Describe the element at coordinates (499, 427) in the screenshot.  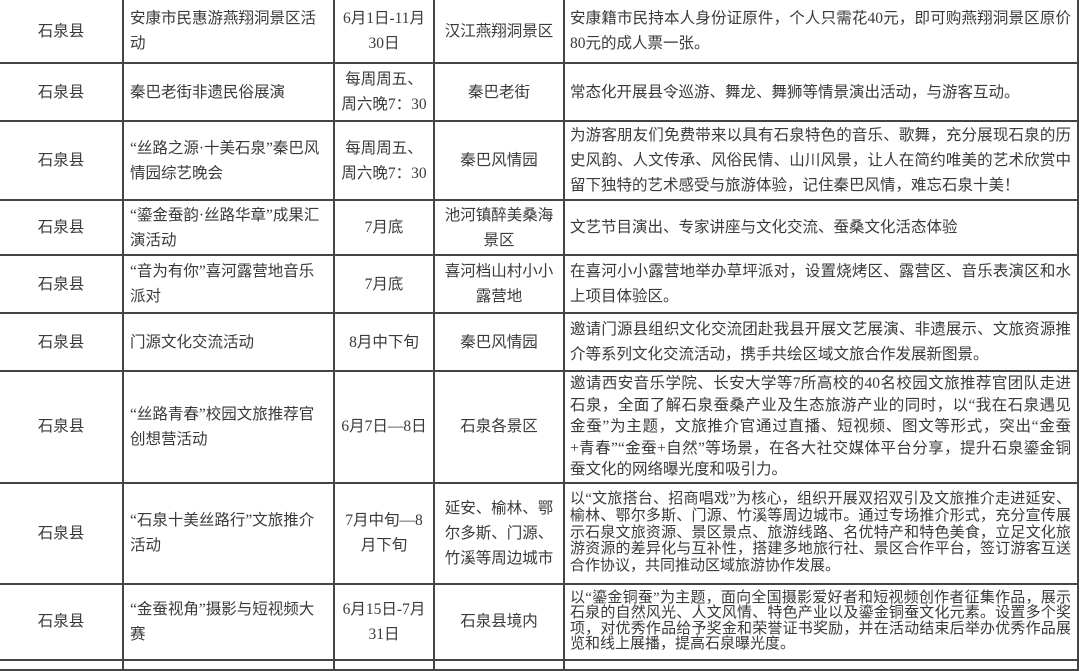
I see `cell-location: 石泉各景区` at that location.